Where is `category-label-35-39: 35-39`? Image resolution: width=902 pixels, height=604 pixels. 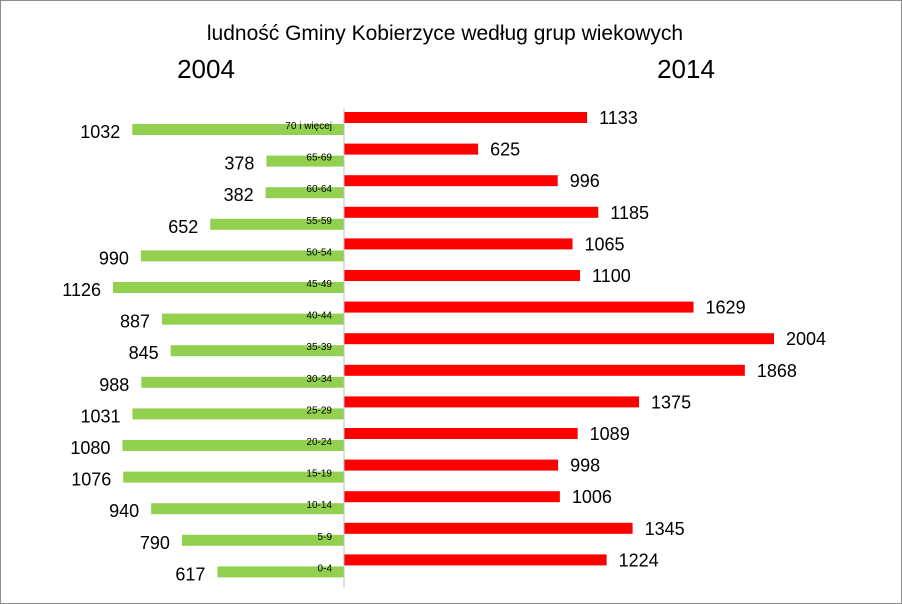
category-label-35-39: 35-39 is located at coordinates (319, 347).